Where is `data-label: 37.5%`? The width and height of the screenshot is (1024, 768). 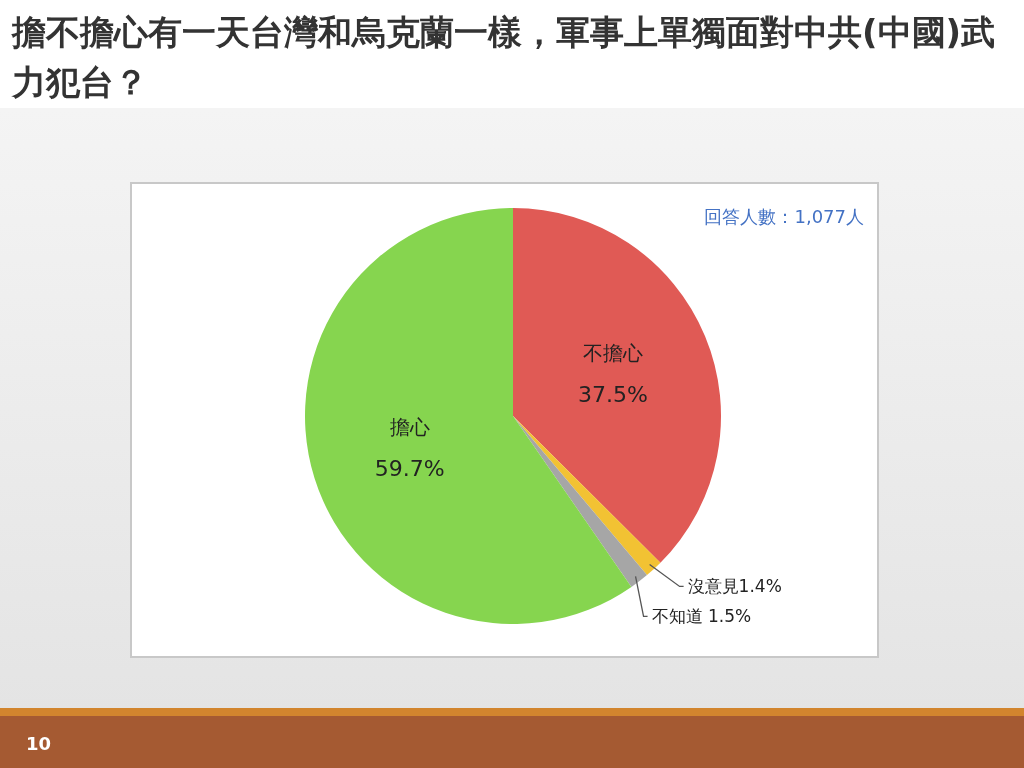
data-label: 37.5% is located at coordinates (612, 395).